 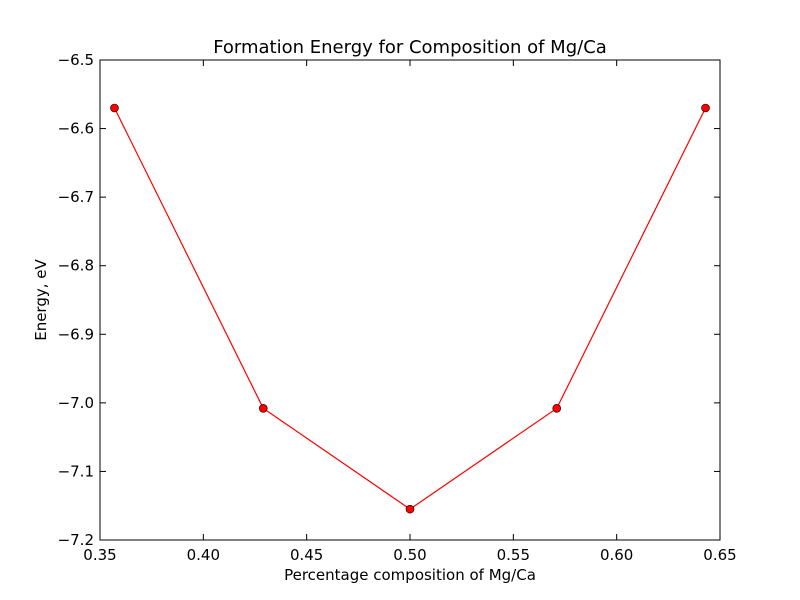 What do you see at coordinates (76, 334) in the screenshot?
I see `y-tick-label: −6.9` at bounding box center [76, 334].